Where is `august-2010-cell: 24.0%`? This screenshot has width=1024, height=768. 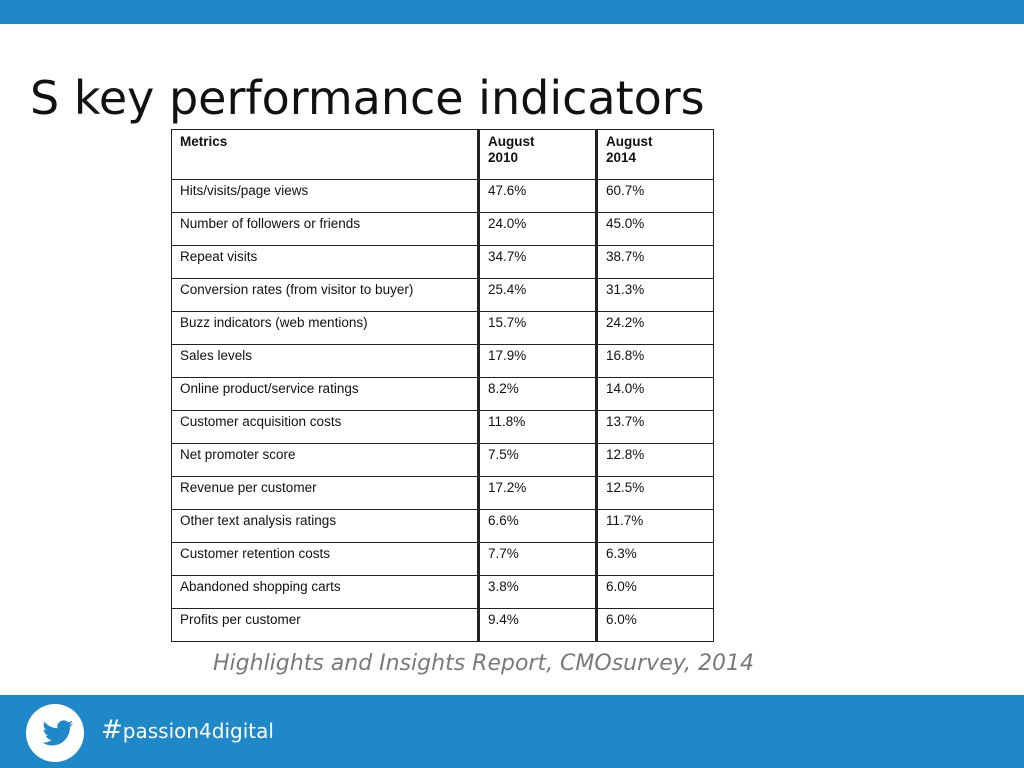 august-2010-cell: 24.0% is located at coordinates (537, 229).